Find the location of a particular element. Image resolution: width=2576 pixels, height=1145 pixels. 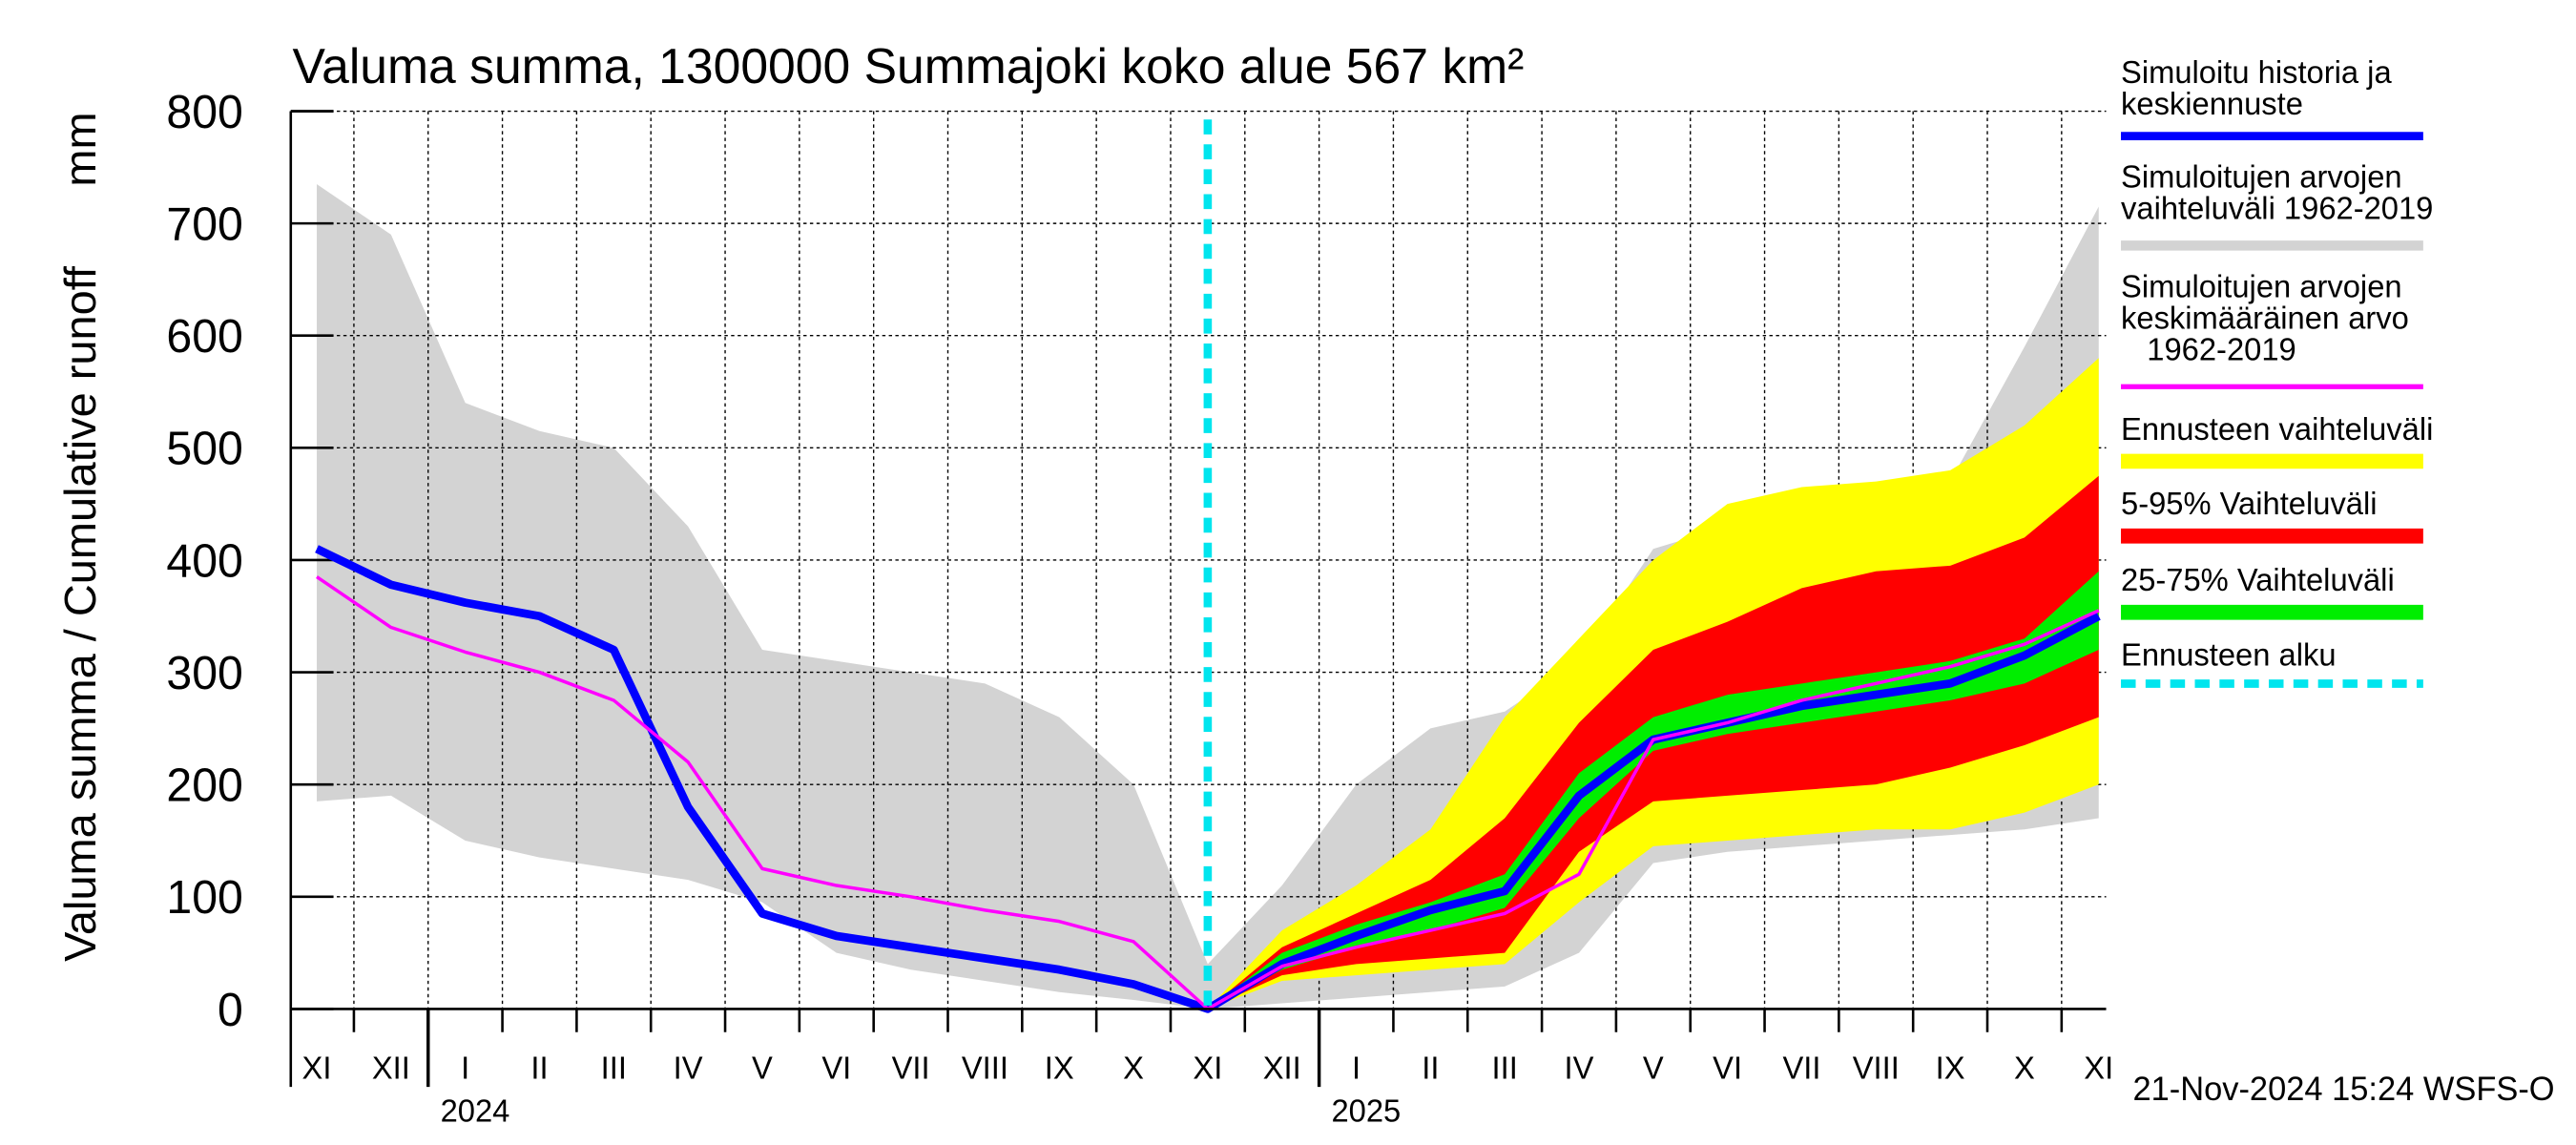

y-tick-label: 100 is located at coordinates (204, 898).